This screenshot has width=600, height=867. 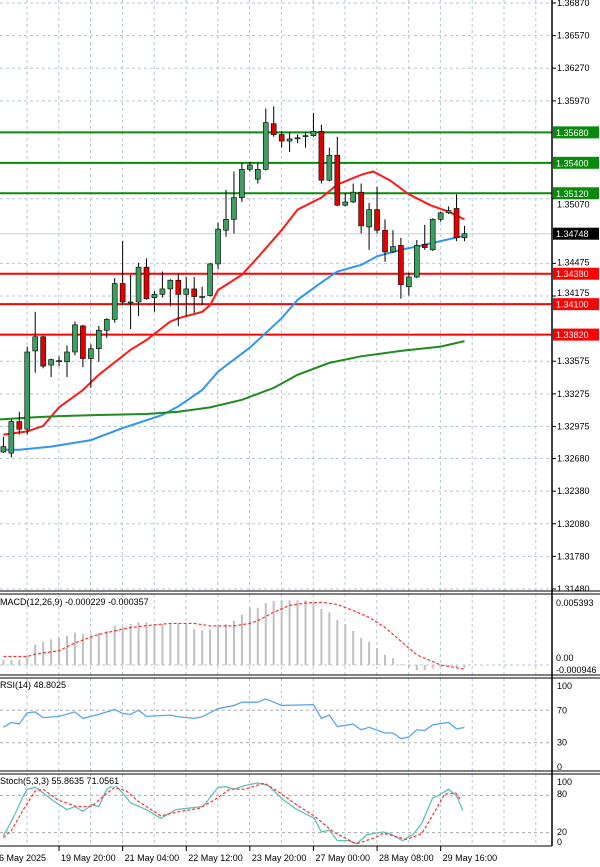 I want to click on time-axis-label: 27 May 00:00, so click(x=342, y=858).